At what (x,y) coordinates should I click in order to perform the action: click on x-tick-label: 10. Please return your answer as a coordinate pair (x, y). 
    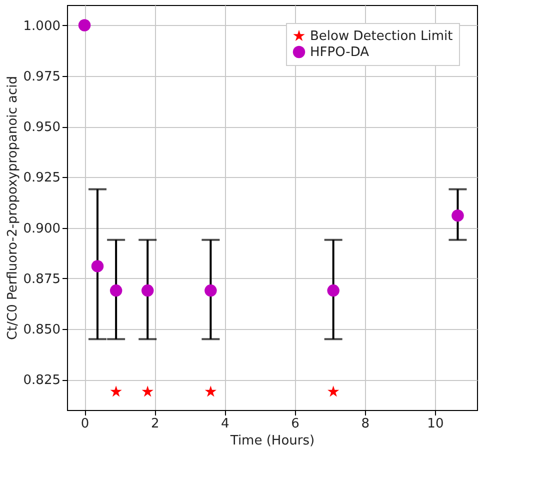
    Looking at the image, I should click on (435, 424).